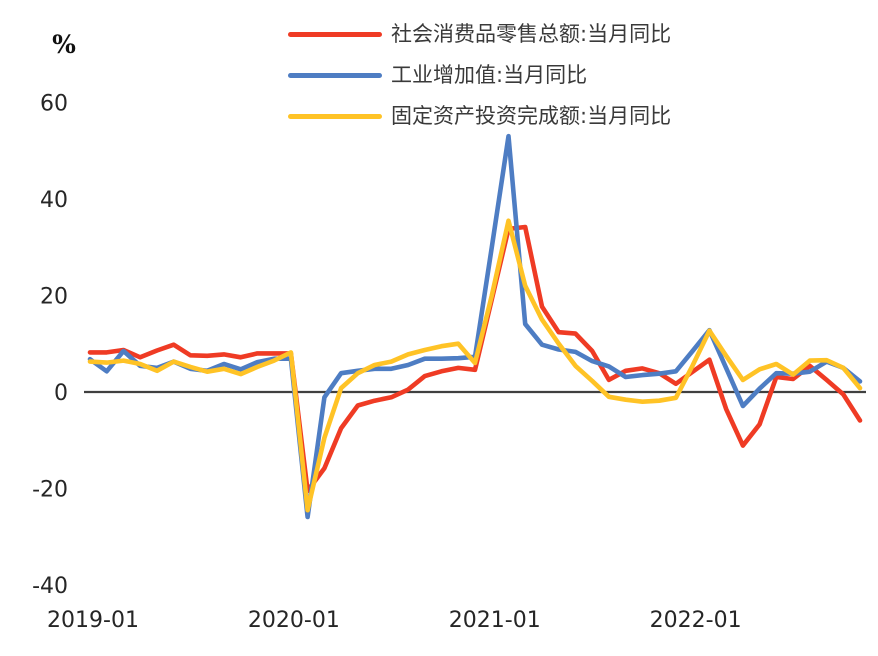 This screenshot has height=656, width=878. What do you see at coordinates (696, 620) in the screenshot?
I see `x-tick-label: 2022-01` at bounding box center [696, 620].